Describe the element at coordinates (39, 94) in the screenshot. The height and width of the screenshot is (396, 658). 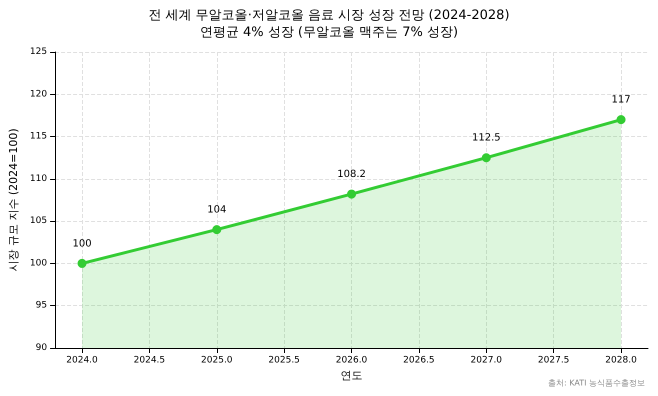
I see `y-tick-label: 120` at that location.